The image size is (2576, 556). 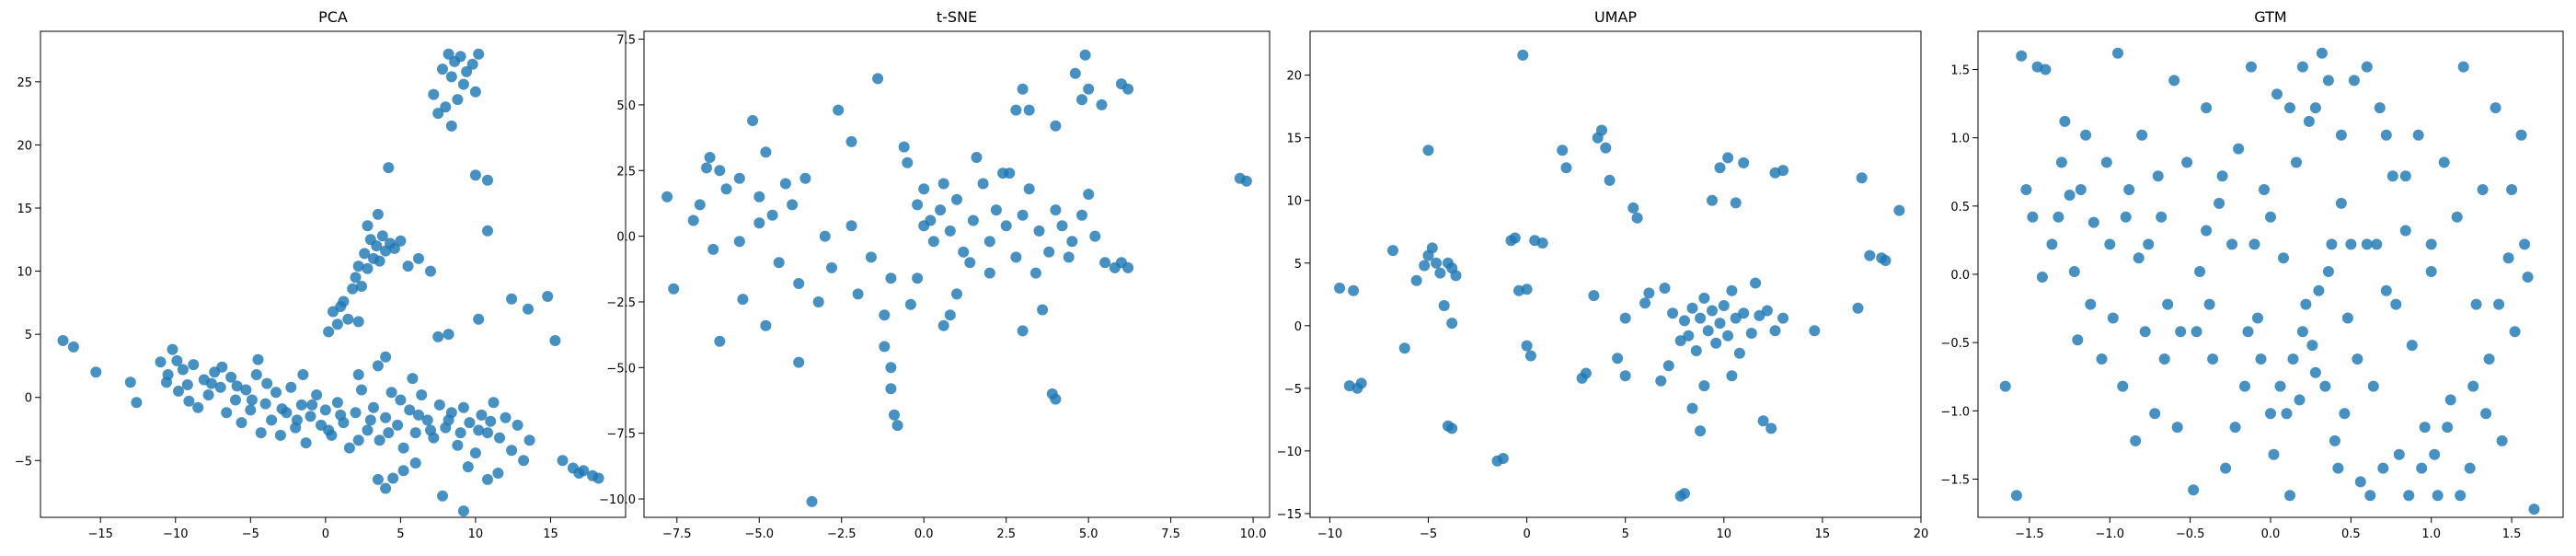 What do you see at coordinates (23, 462) in the screenshot?
I see `y-tick-label: −5` at bounding box center [23, 462].